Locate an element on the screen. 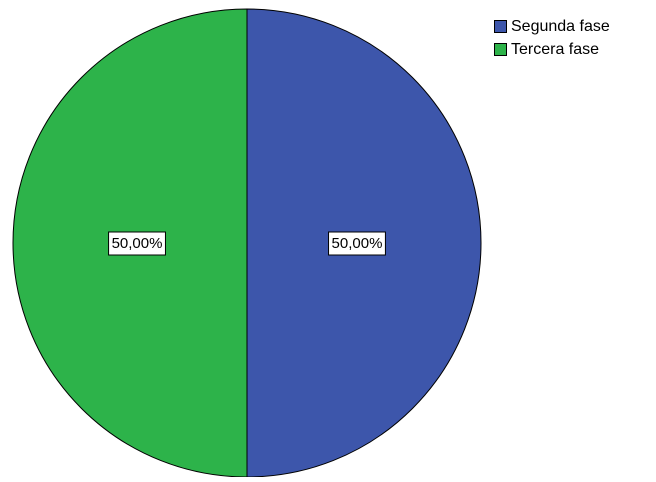  legend-label-tercera-fase: Tercera fase is located at coordinates (555, 49).